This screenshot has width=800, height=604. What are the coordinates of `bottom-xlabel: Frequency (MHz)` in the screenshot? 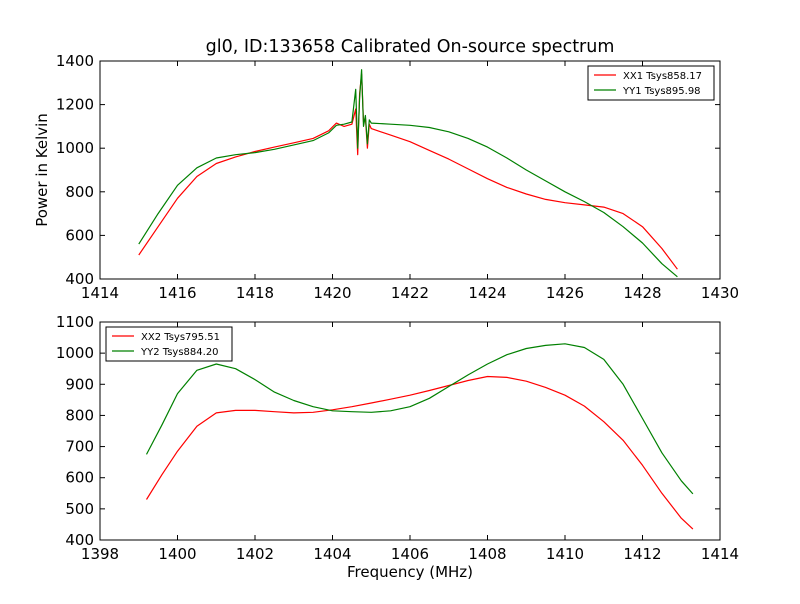 It's located at (410, 572).